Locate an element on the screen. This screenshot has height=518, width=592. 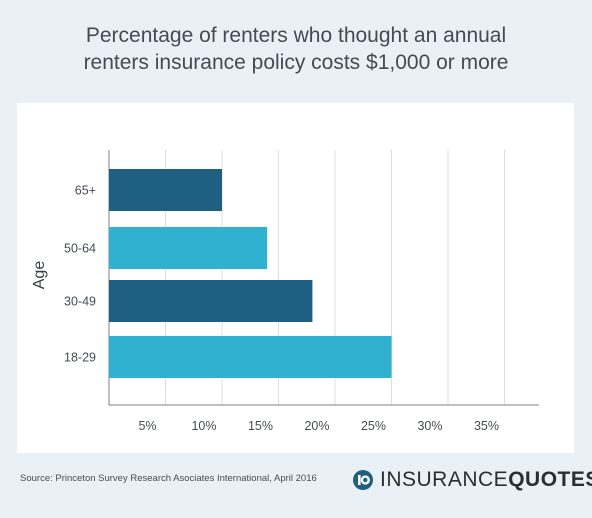
bar-65+ is located at coordinates (165, 190).